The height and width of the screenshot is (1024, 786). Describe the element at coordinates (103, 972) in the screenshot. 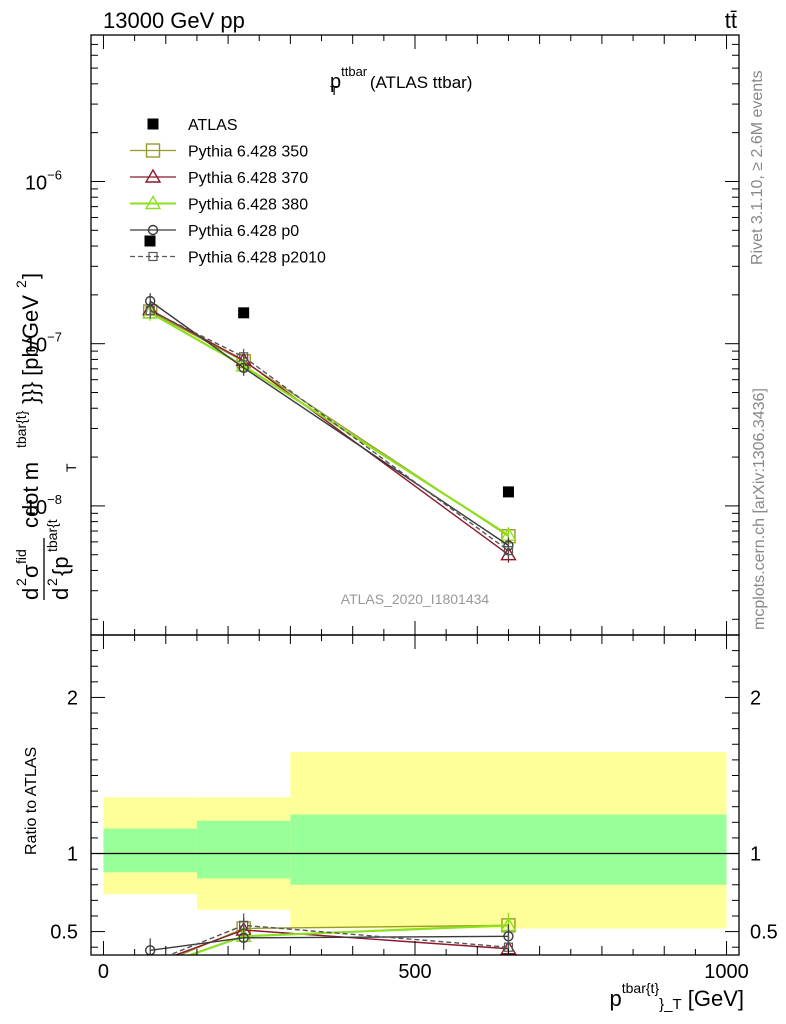

I see `ratio-xtick-label-0: 0` at that location.